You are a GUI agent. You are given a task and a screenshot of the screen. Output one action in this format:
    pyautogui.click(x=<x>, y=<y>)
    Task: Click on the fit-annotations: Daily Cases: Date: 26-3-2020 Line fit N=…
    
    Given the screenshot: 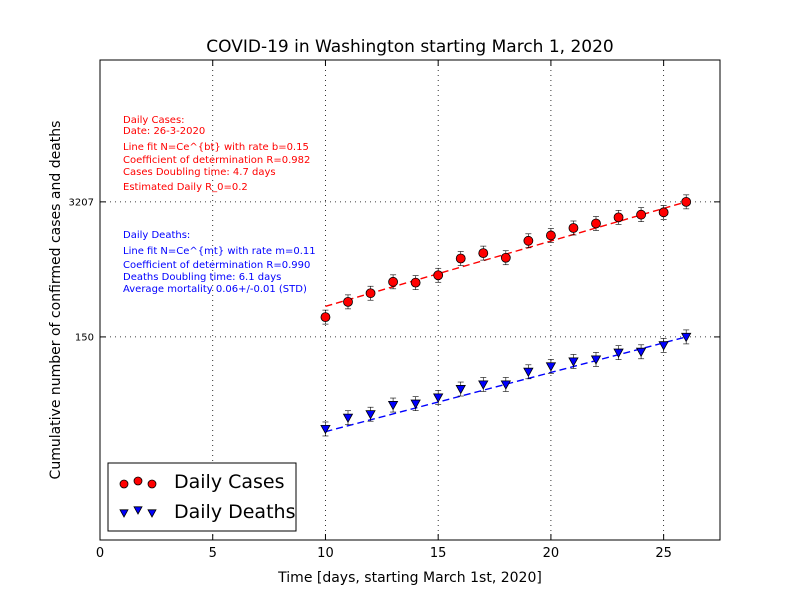 What is the action you would take?
    pyautogui.click(x=219, y=205)
    